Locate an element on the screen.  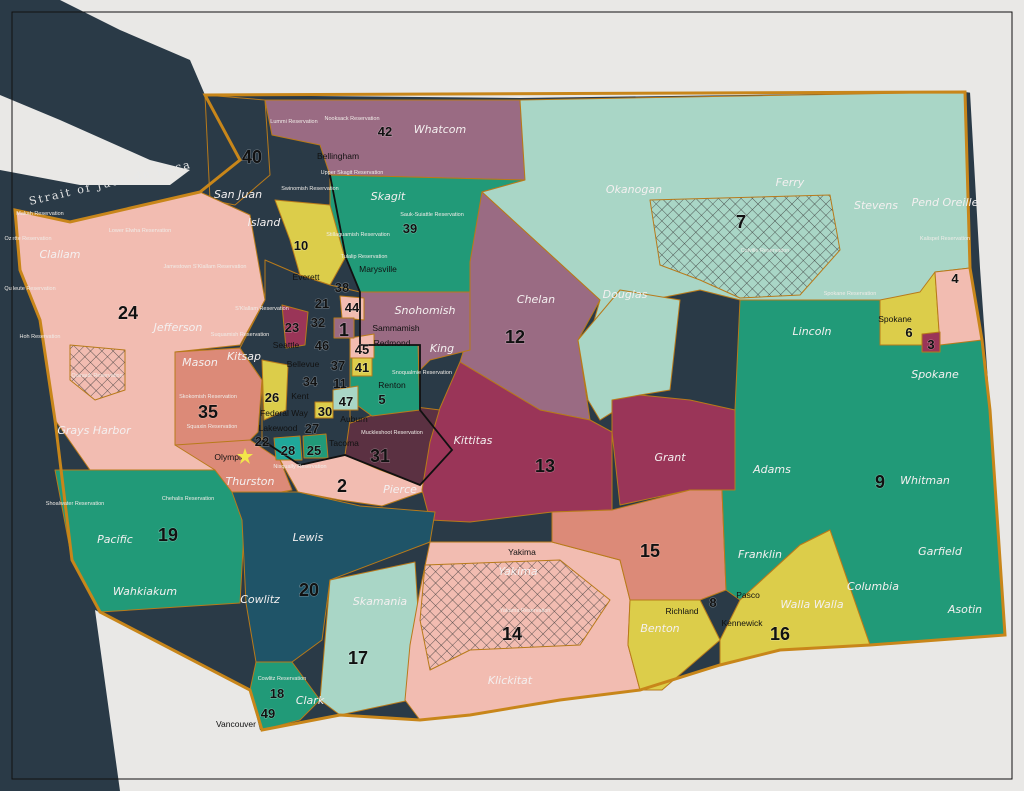
reservation-label: Stillaguamish Reservation is located at coordinates (358, 235).